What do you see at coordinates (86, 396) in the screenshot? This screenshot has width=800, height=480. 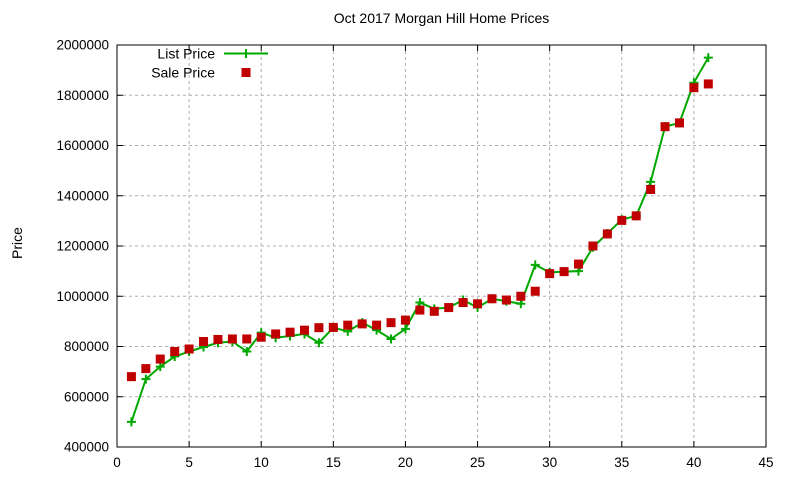 I see `y-tick-label: 600000` at bounding box center [86, 396].